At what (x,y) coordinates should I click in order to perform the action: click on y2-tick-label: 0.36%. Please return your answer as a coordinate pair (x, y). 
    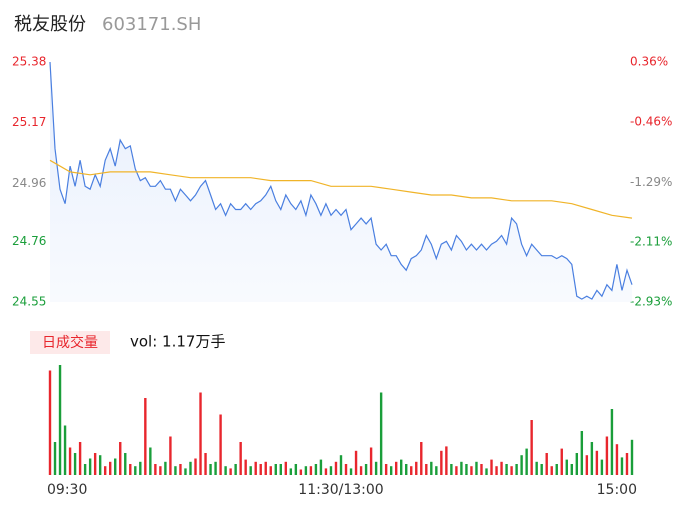
    Looking at the image, I should click on (649, 62).